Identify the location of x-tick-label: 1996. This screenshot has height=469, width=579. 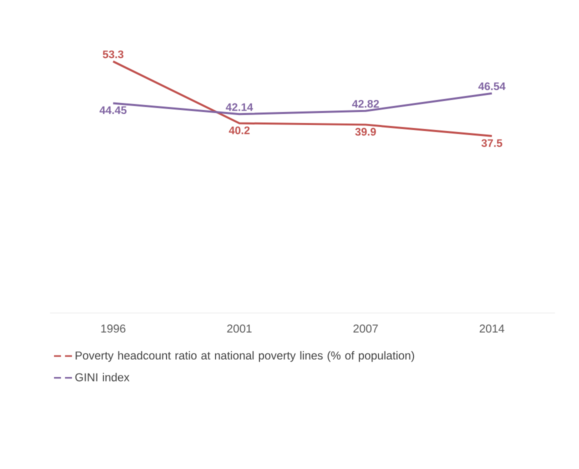
(113, 328).